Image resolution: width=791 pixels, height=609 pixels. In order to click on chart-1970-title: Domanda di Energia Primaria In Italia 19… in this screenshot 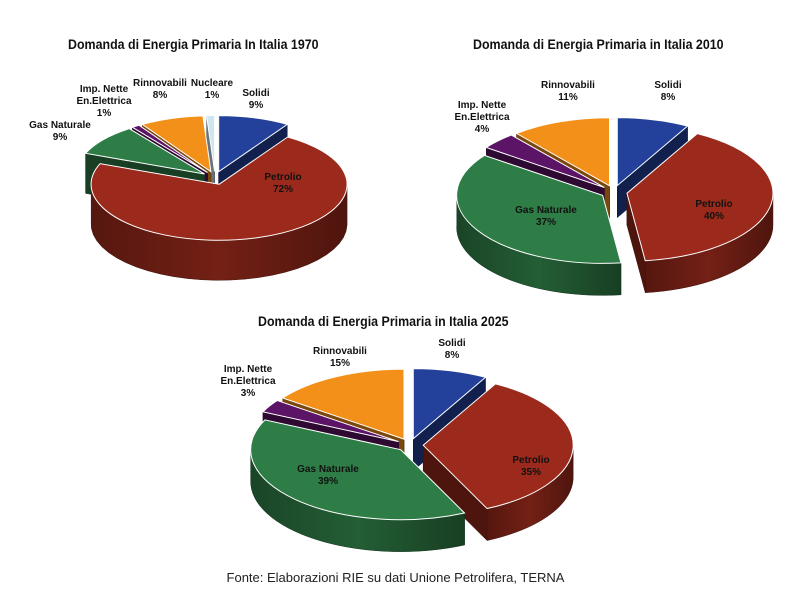, I will do `click(193, 44)`.